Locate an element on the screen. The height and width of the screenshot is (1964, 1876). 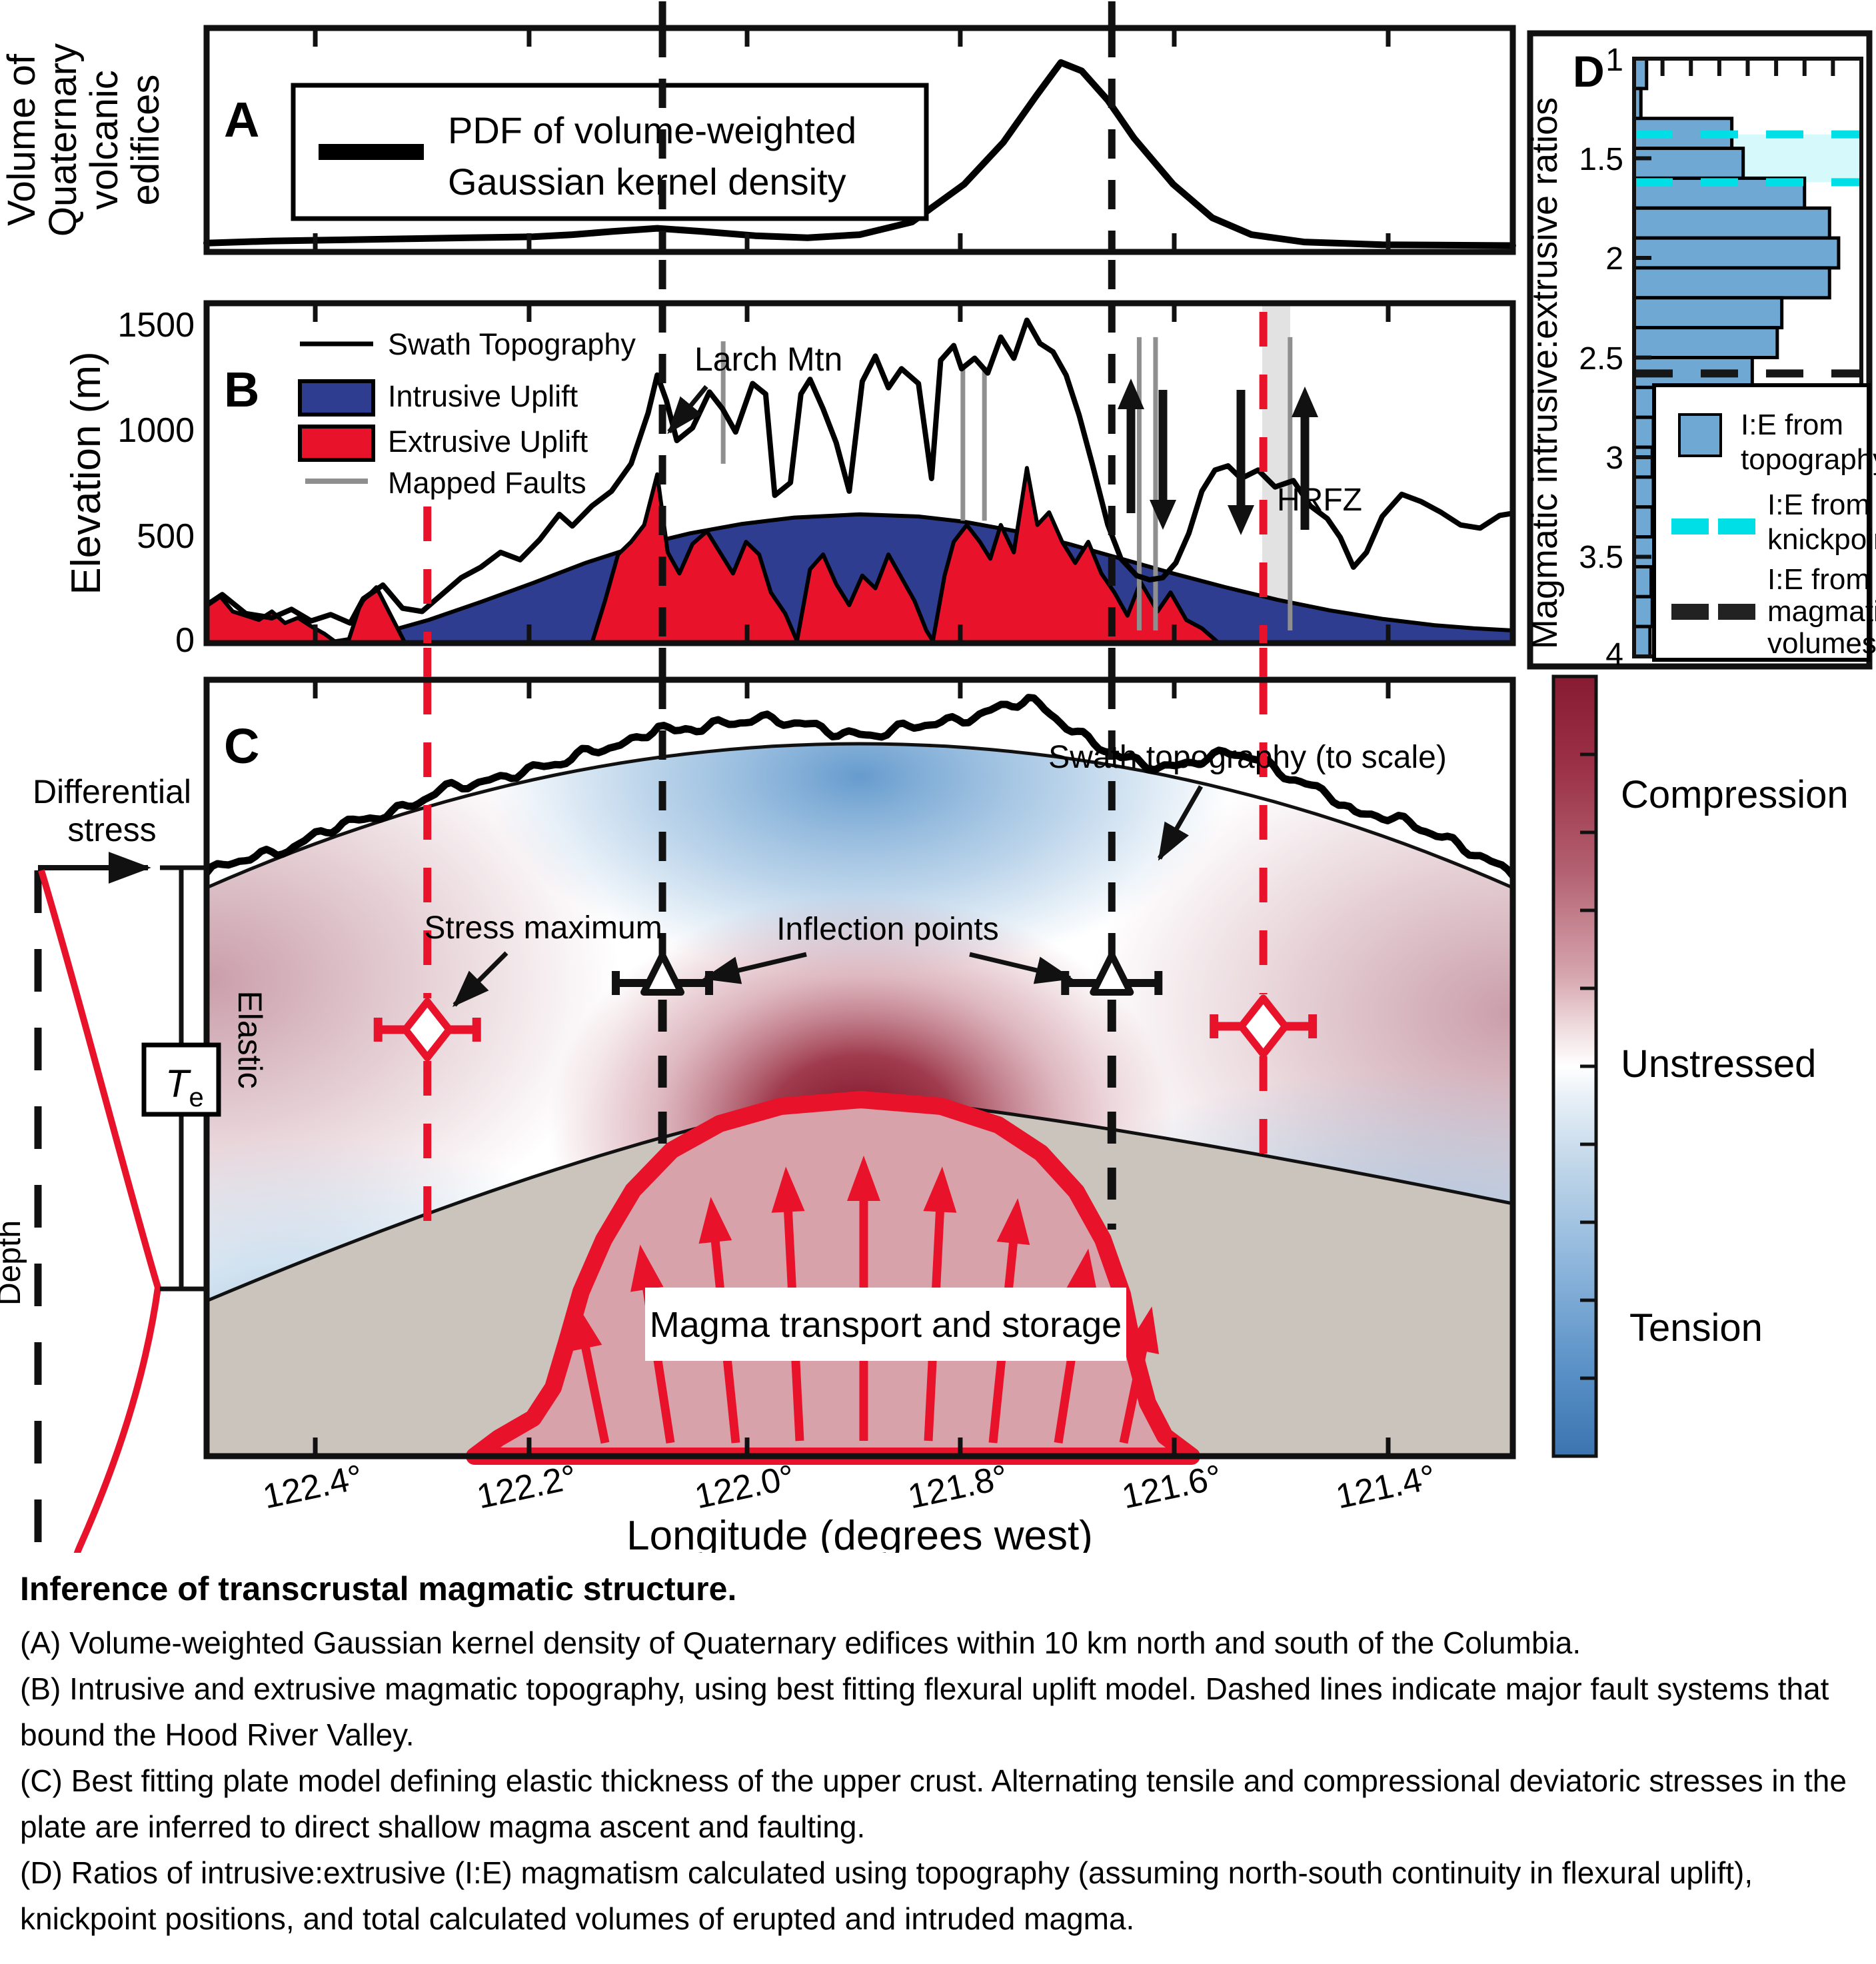
panel-a-plot is located at coordinates (860, 154).